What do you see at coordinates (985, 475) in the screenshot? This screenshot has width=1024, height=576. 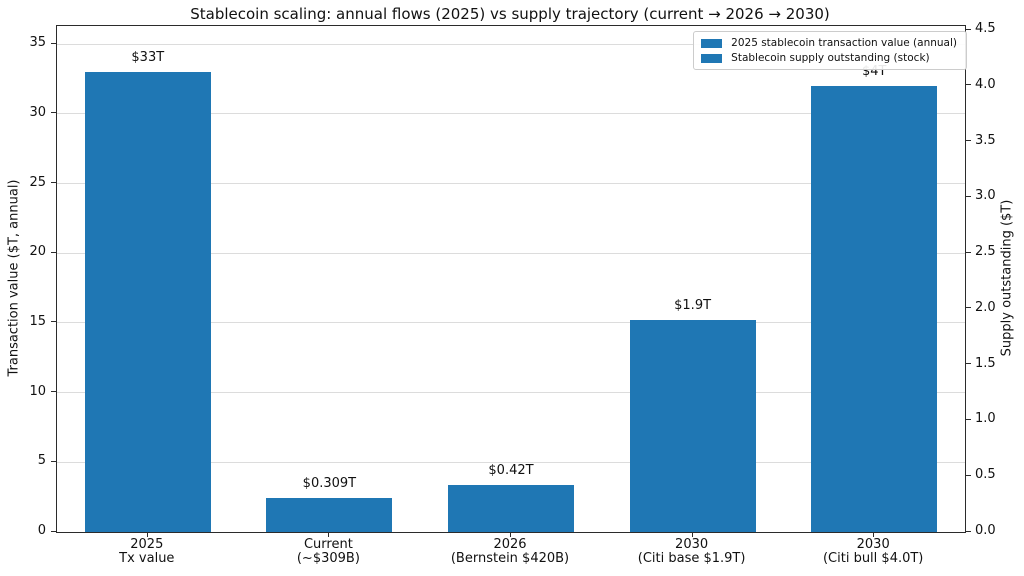 I see `right-axis-tick-label: 0.5` at bounding box center [985, 475].